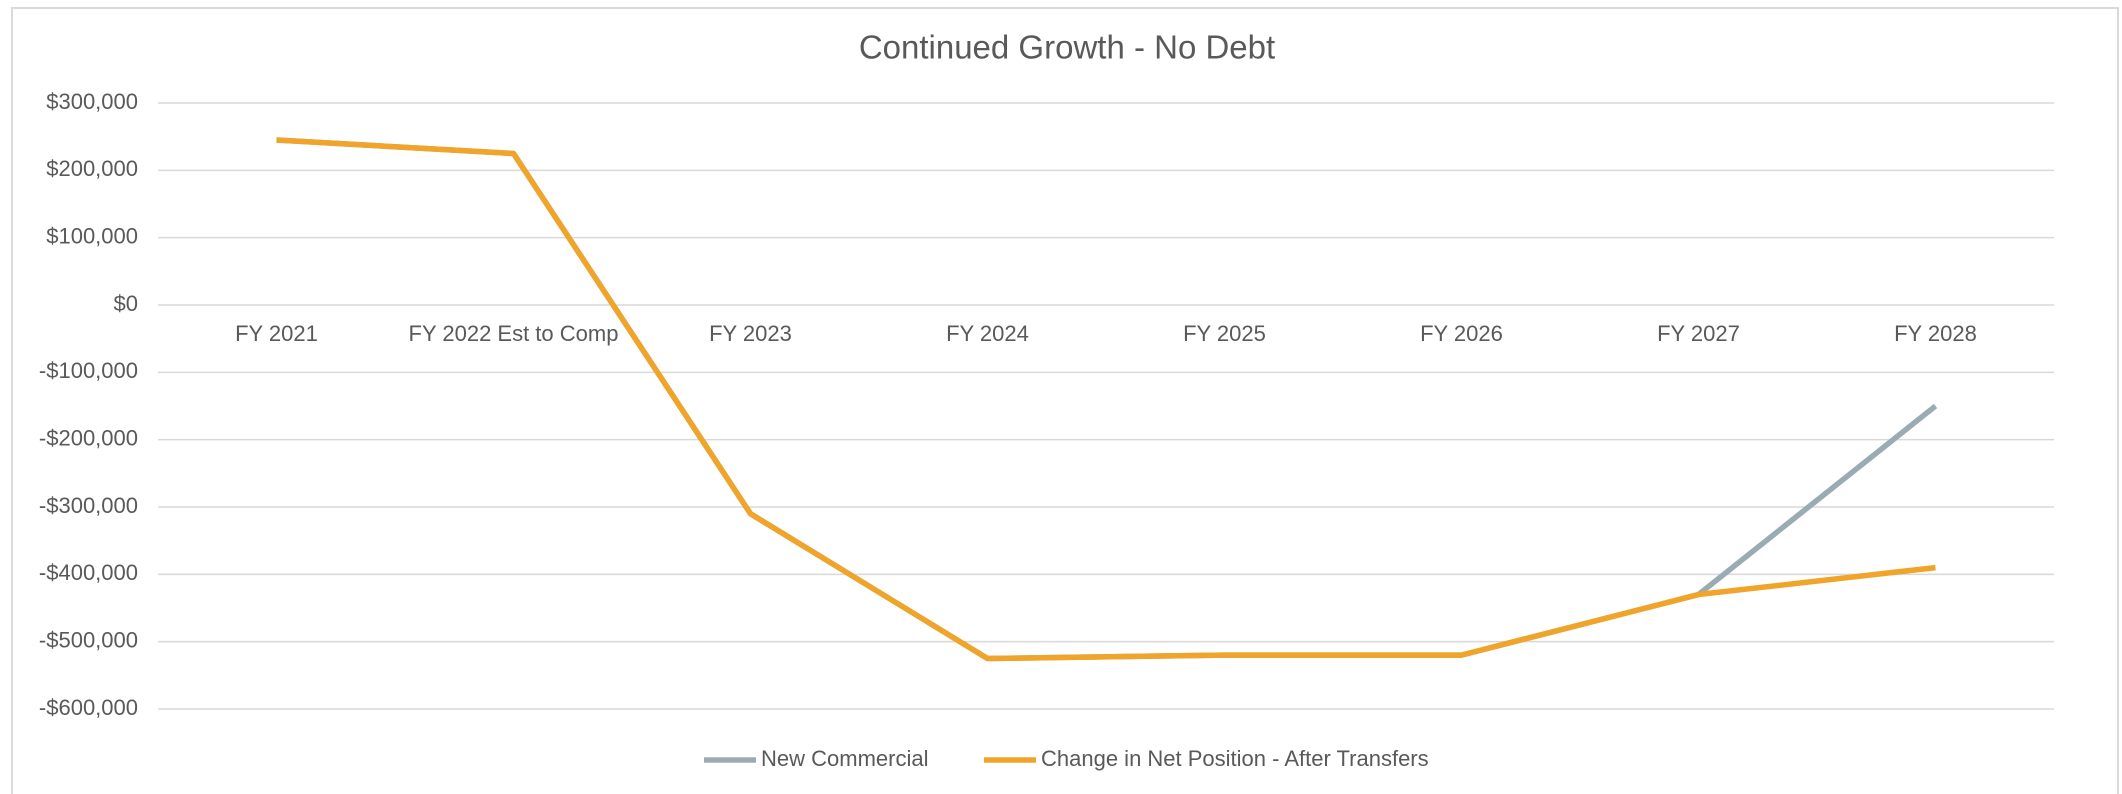  I want to click on y-tick-label: -$600,000, so click(88, 707).